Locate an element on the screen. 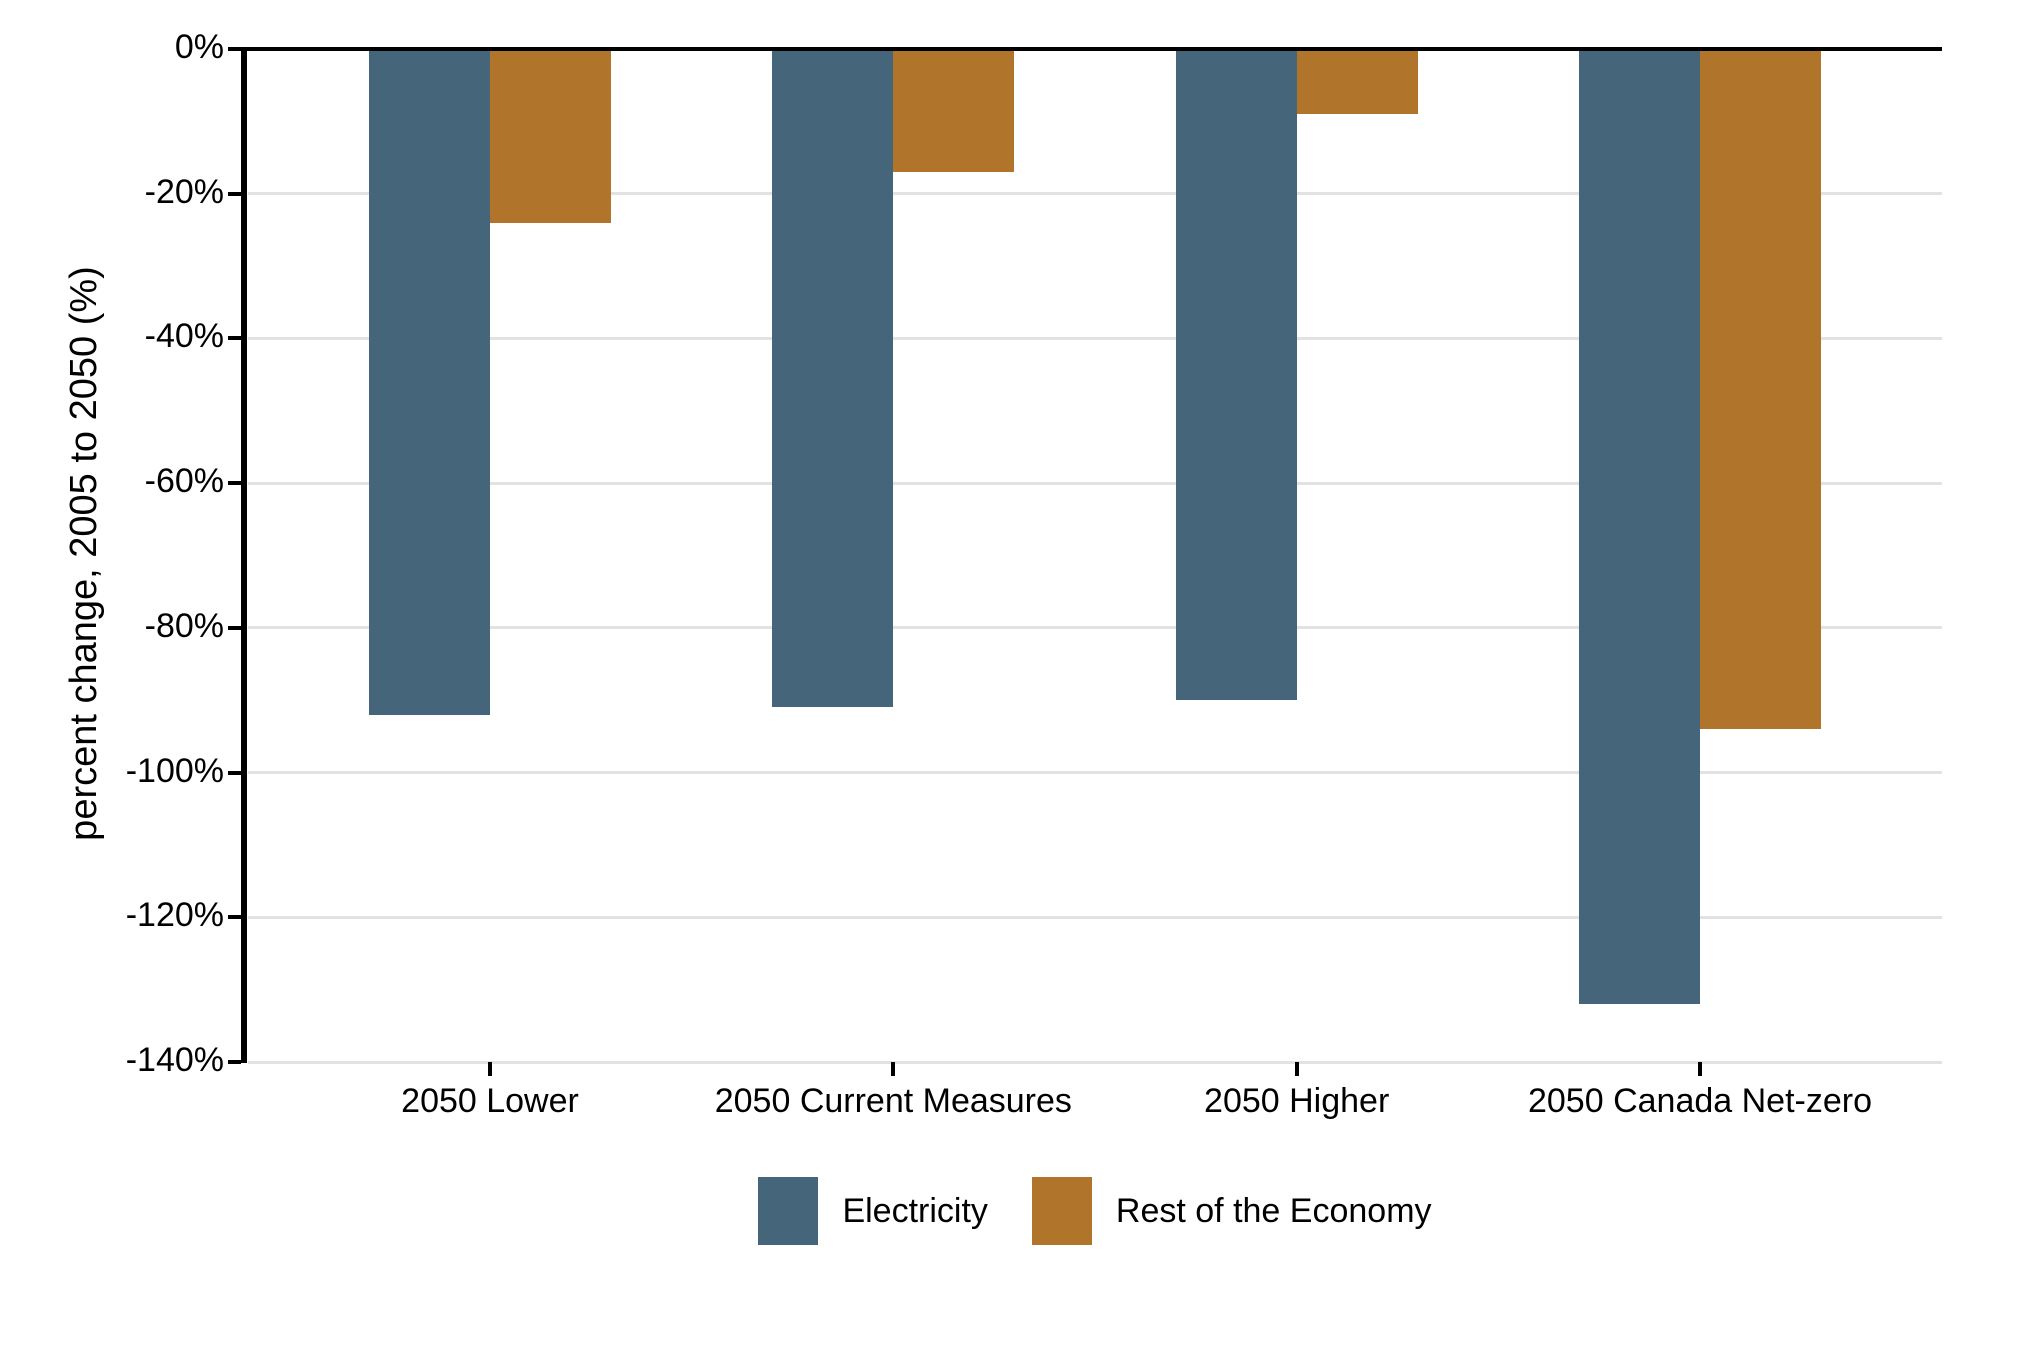 This screenshot has height=1350, width=2025. y-tick-label: -120% is located at coordinates (174, 915).